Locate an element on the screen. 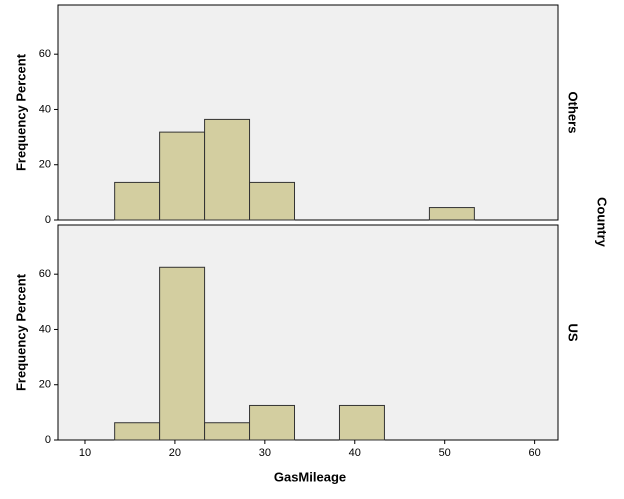 The image size is (624, 499). panel-label: Others is located at coordinates (573, 113).